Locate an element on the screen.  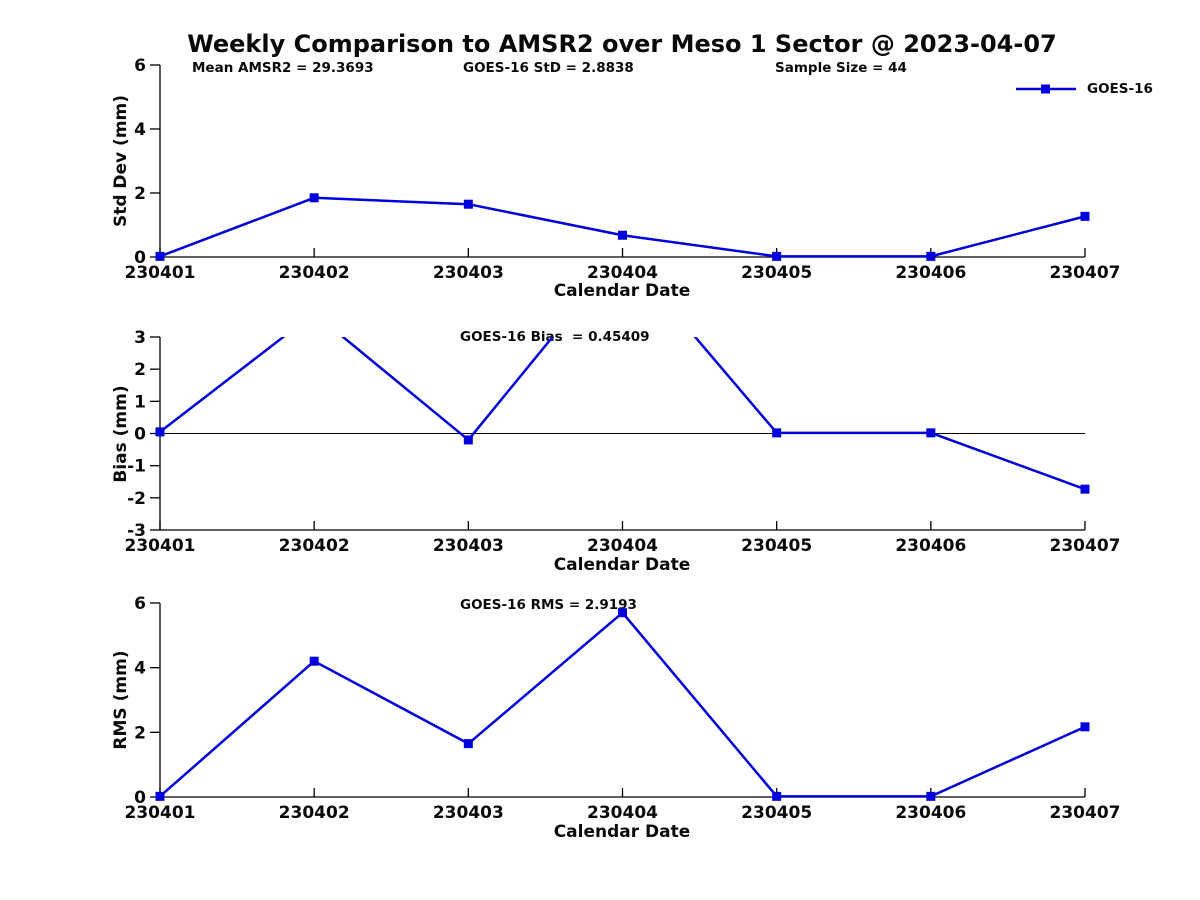
svg-text: 1 is located at coordinates (140, 402).